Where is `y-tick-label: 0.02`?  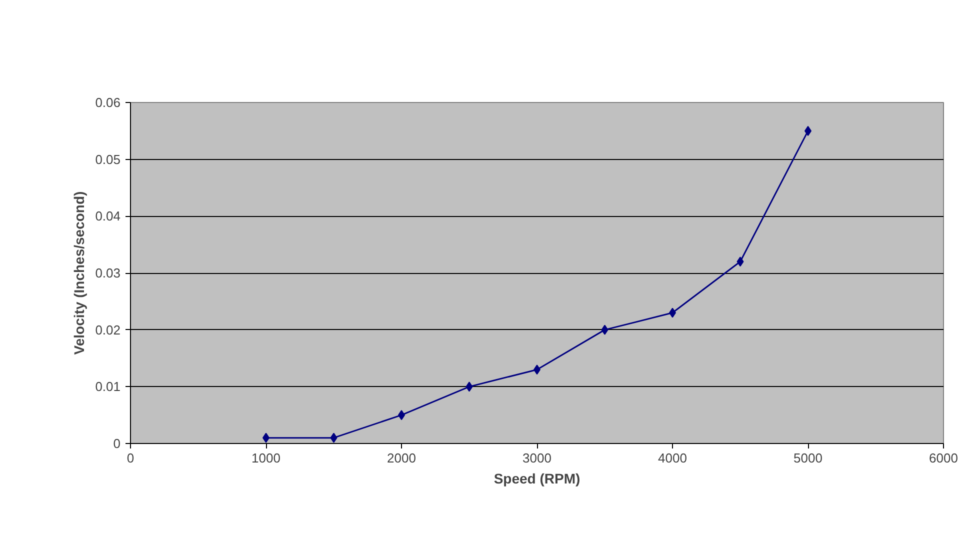
y-tick-label: 0.02 is located at coordinates (108, 330).